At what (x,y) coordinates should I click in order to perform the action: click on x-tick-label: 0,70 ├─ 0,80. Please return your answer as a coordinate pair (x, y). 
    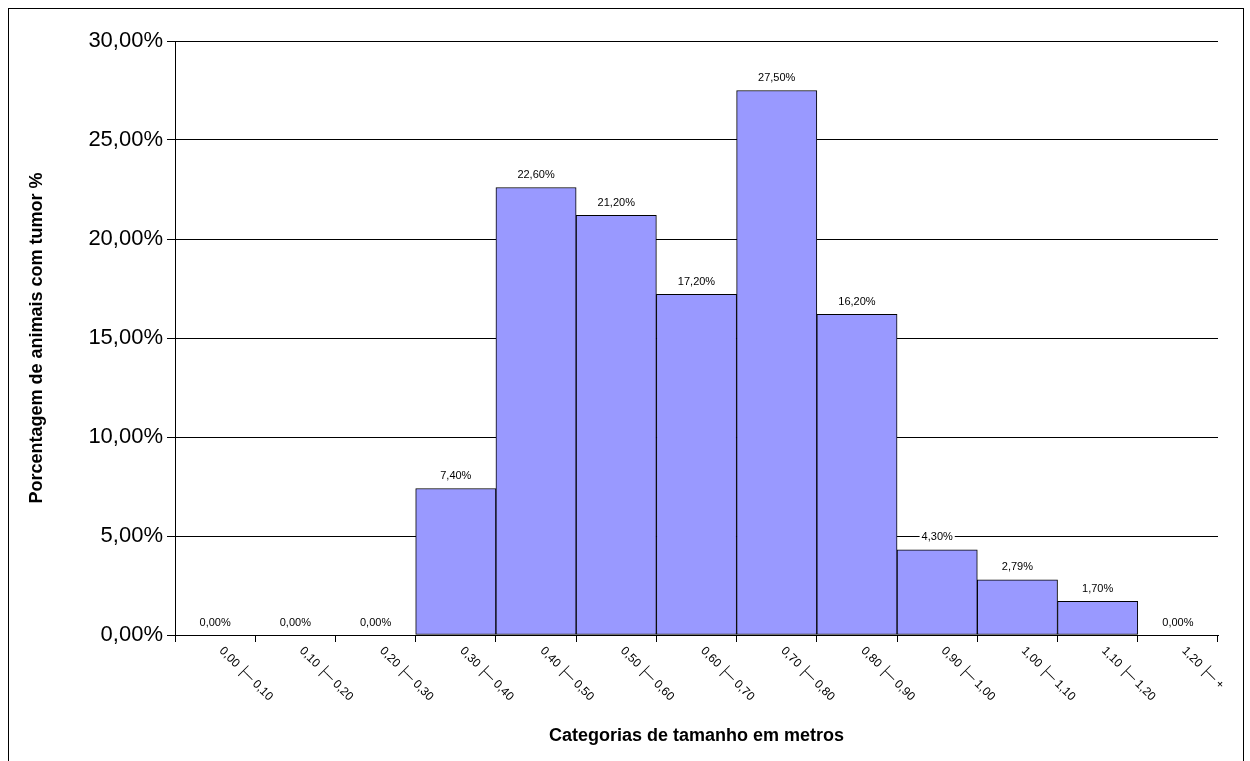
    Looking at the image, I should click on (808, 674).